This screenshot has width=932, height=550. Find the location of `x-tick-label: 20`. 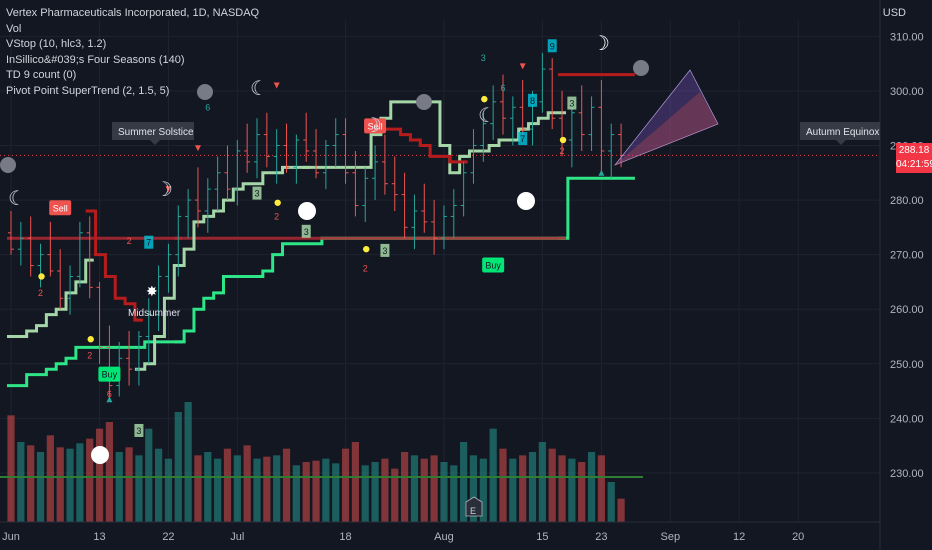

x-tick-label: 20 is located at coordinates (798, 537).